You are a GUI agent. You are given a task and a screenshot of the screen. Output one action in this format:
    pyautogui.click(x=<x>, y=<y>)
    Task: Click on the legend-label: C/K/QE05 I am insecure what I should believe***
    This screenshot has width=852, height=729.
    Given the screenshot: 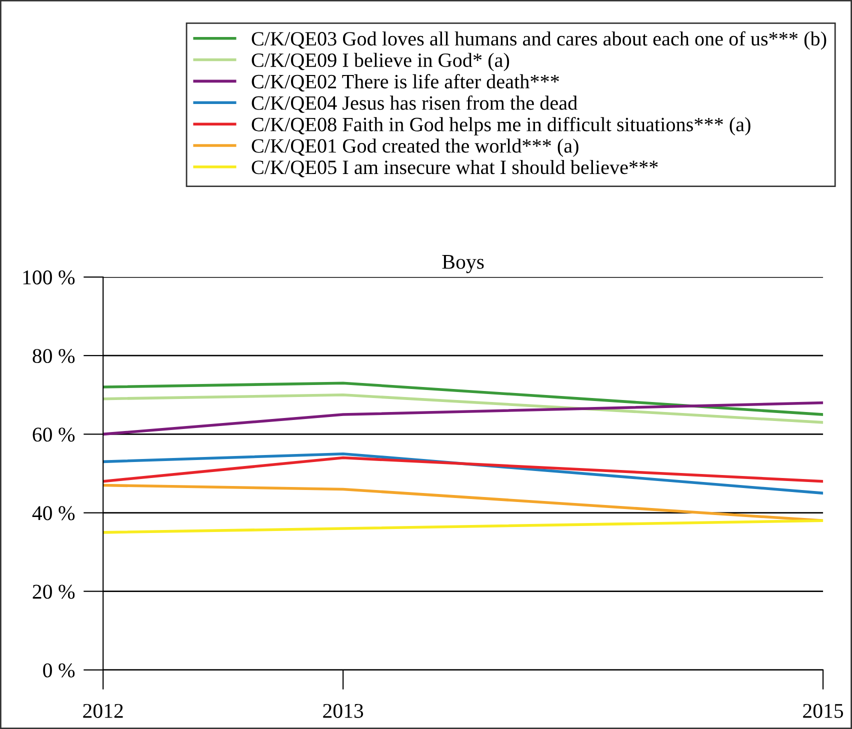 What is the action you would take?
    pyautogui.click(x=455, y=169)
    